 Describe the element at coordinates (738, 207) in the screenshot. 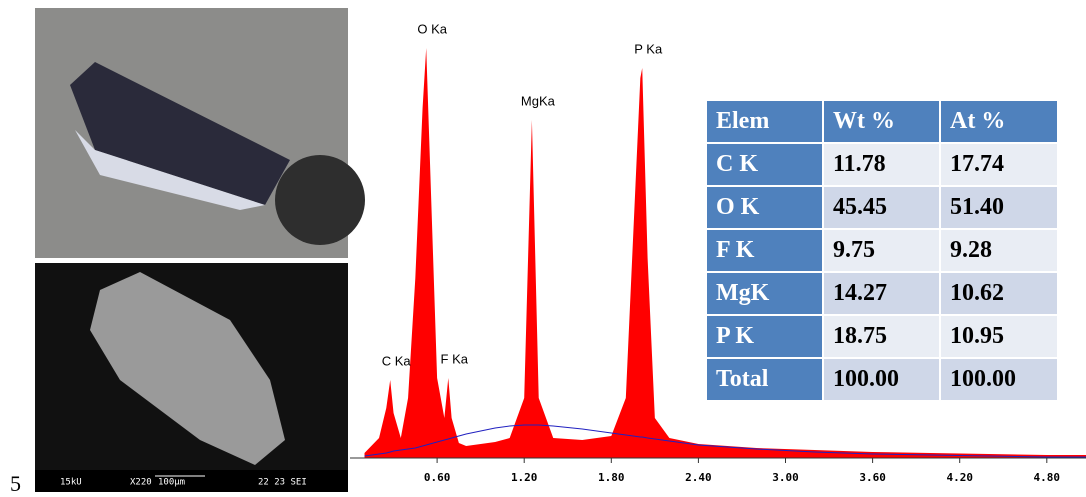

I see `table-cell-text: O K` at that location.